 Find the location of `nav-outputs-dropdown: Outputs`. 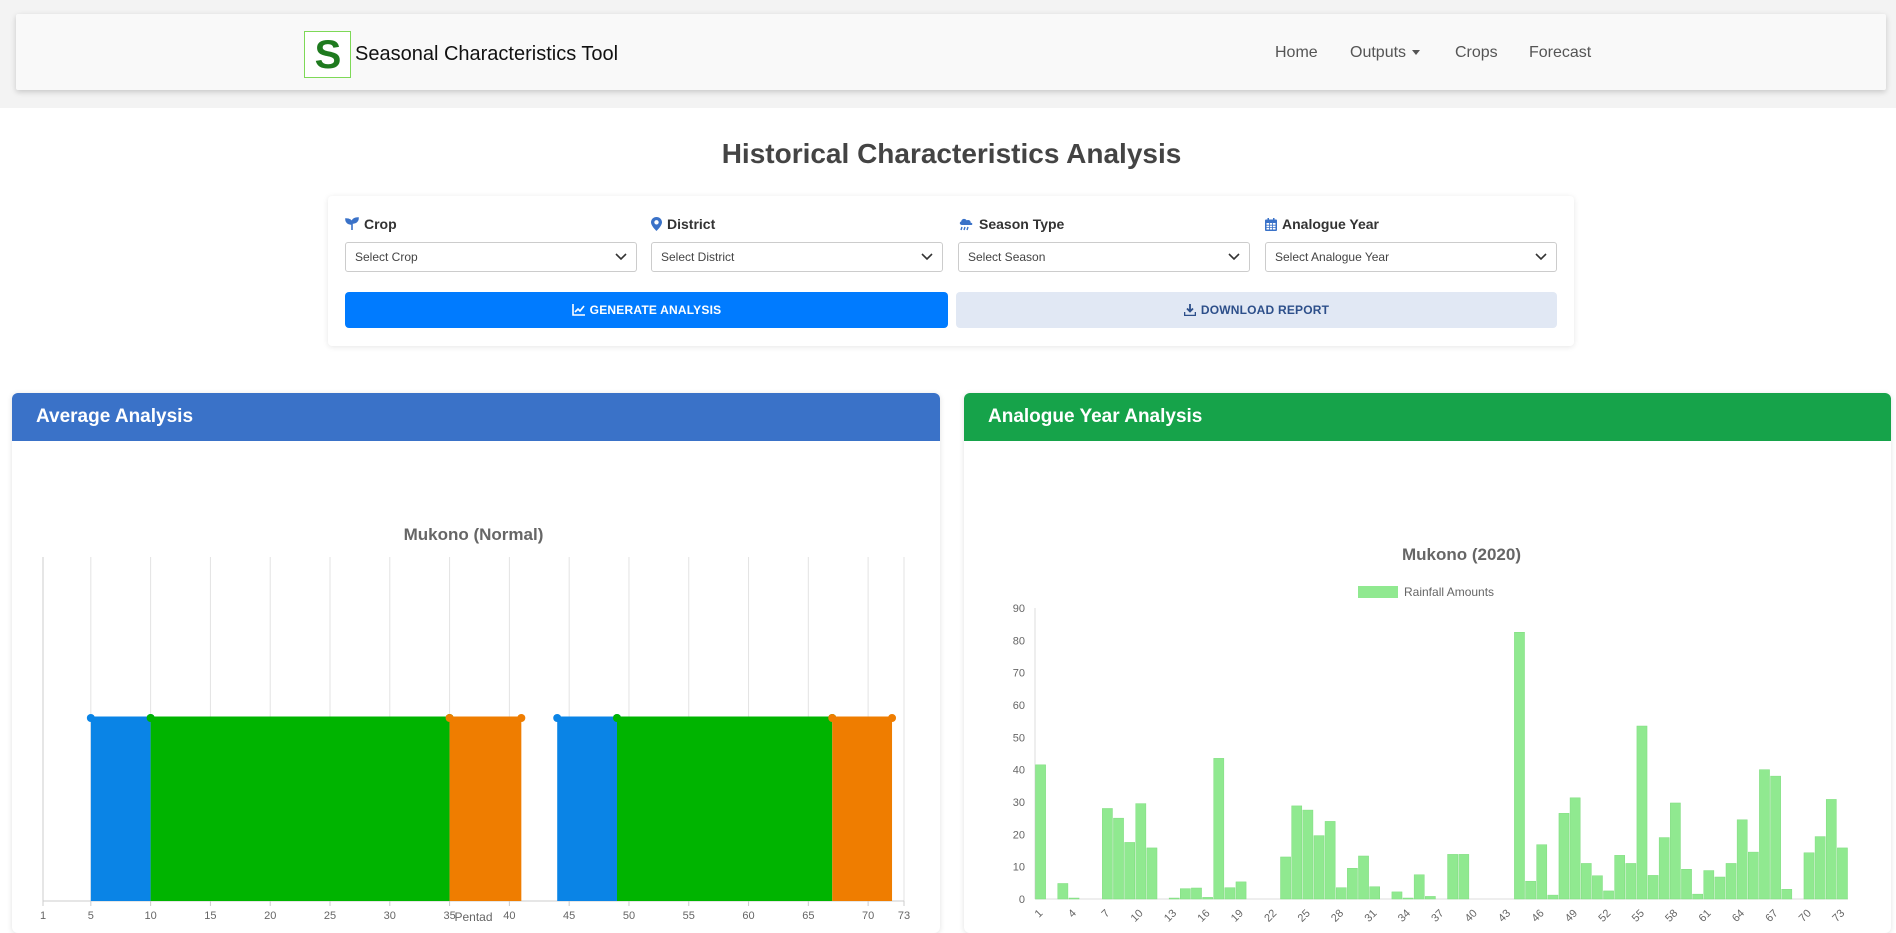

nav-outputs-dropdown: Outputs is located at coordinates (1385, 53).